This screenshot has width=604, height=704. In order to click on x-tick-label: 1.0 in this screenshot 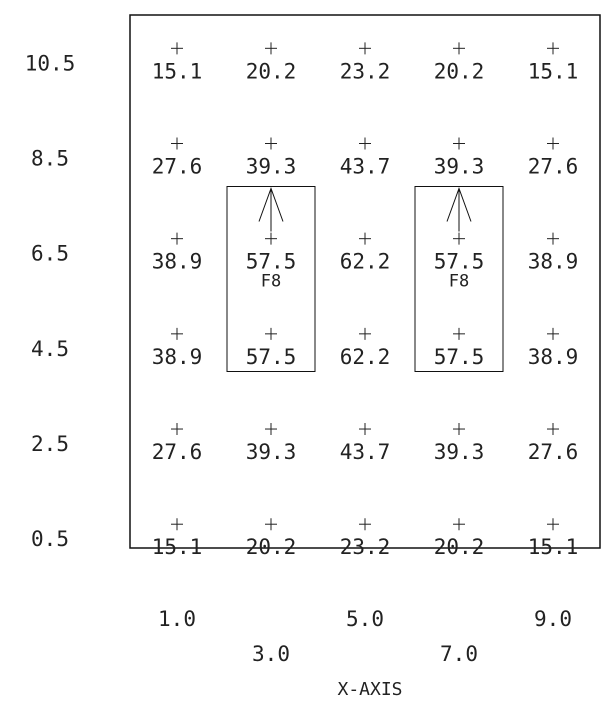, I will do `click(177, 619)`.